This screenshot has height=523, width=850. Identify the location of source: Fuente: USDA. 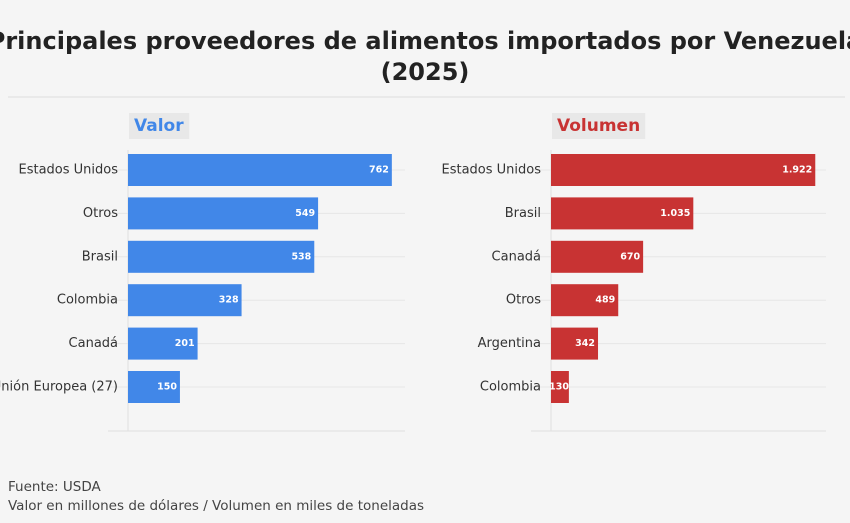
(54, 487).